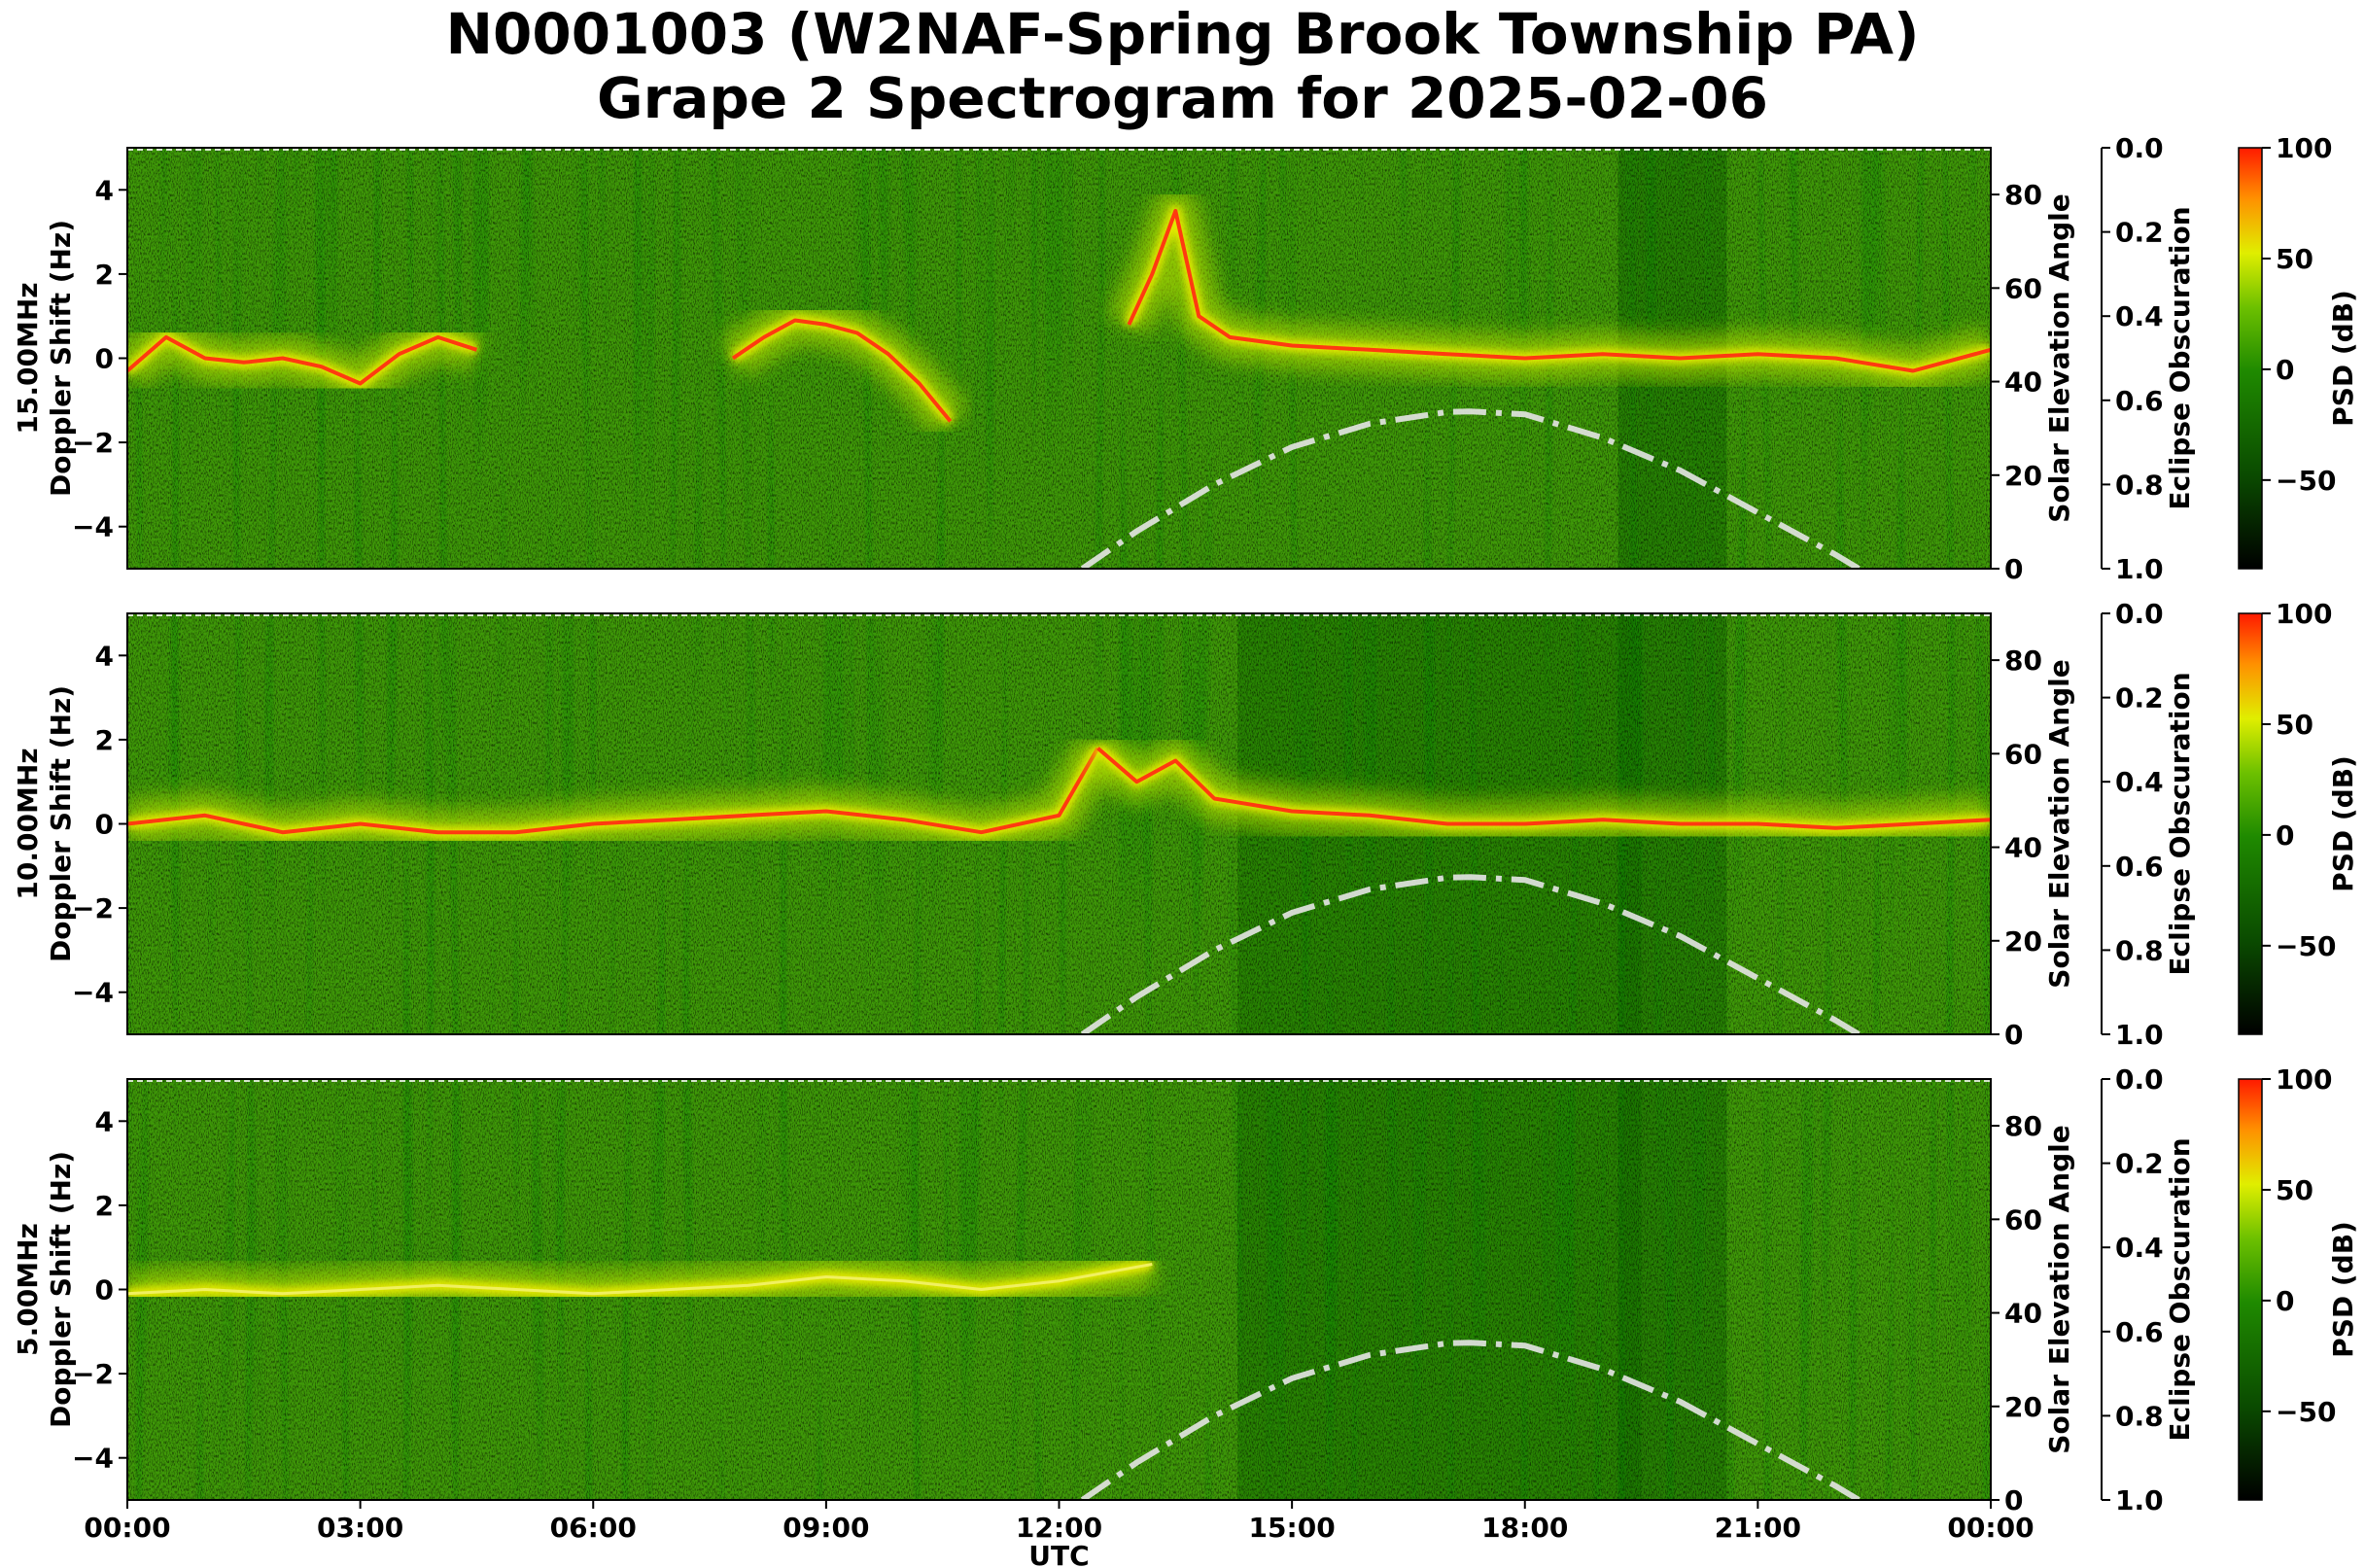  Describe the element at coordinates (1058, 1554) in the screenshot. I see `x-axis-label: UTC` at that location.